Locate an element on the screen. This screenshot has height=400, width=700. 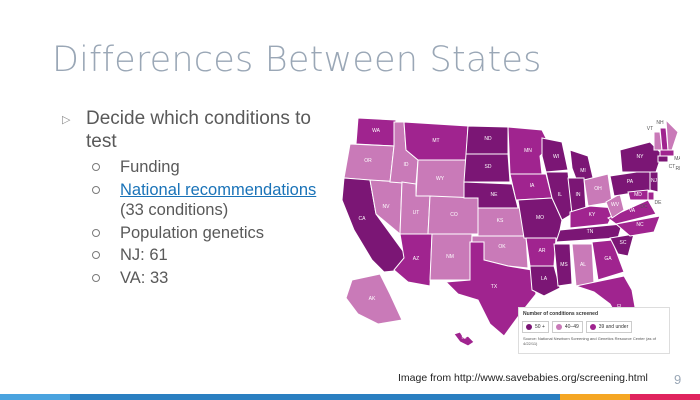
state-label-ca: CA is located at coordinates (363, 219).